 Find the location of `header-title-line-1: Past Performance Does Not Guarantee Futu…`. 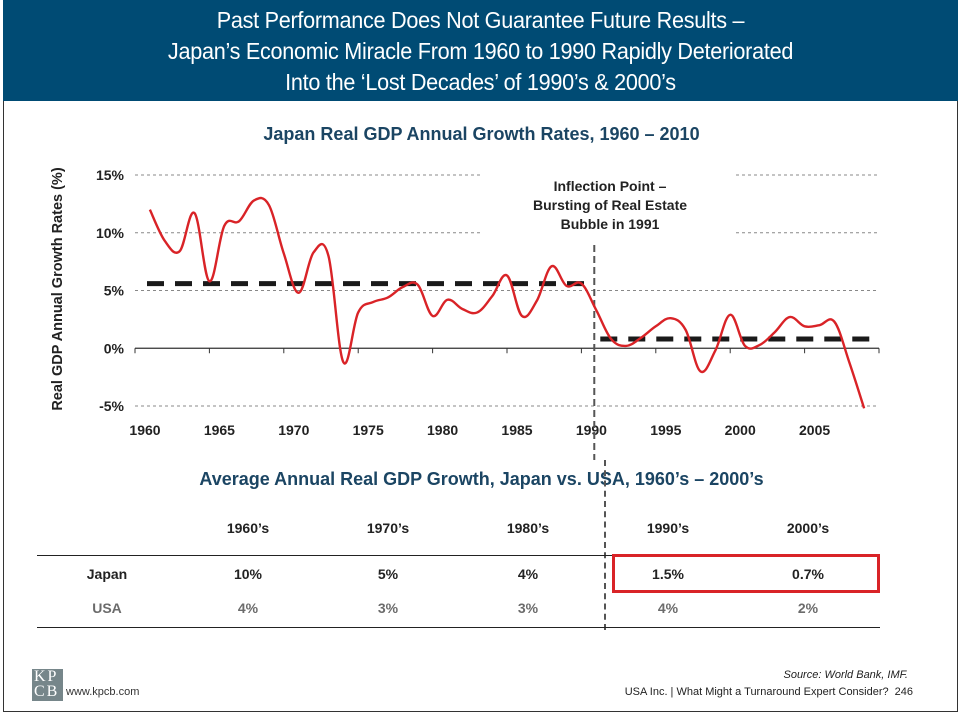

header-title-line-1: Past Performance Does Not Guarantee Futu… is located at coordinates (480, 20).